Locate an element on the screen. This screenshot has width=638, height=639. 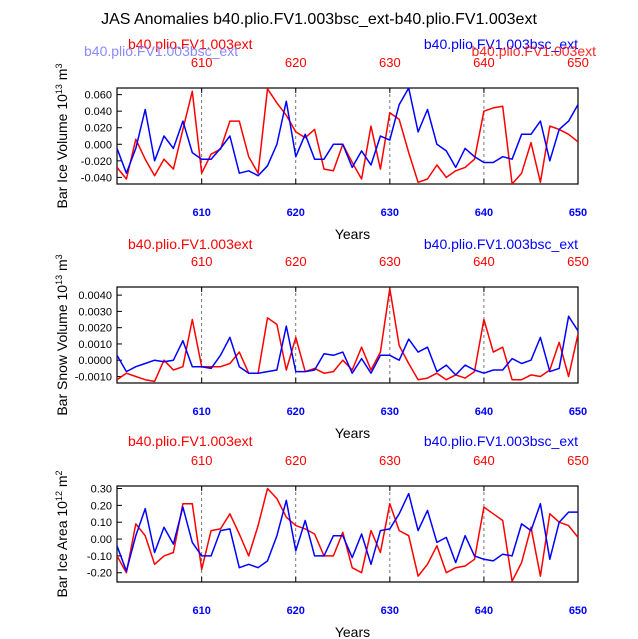
ytick-label: 0.0020 is located at coordinates (95, 329).